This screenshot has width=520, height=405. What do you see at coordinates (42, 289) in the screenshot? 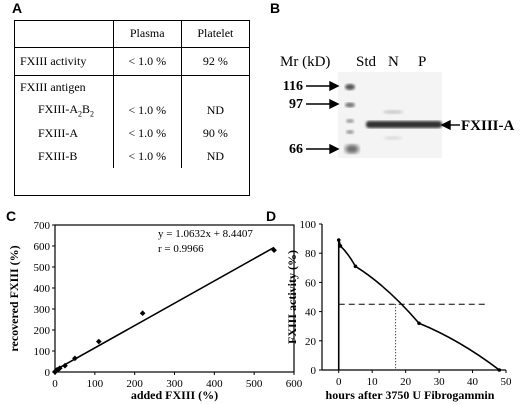
I see `y-tick-label: 400` at bounding box center [42, 289].